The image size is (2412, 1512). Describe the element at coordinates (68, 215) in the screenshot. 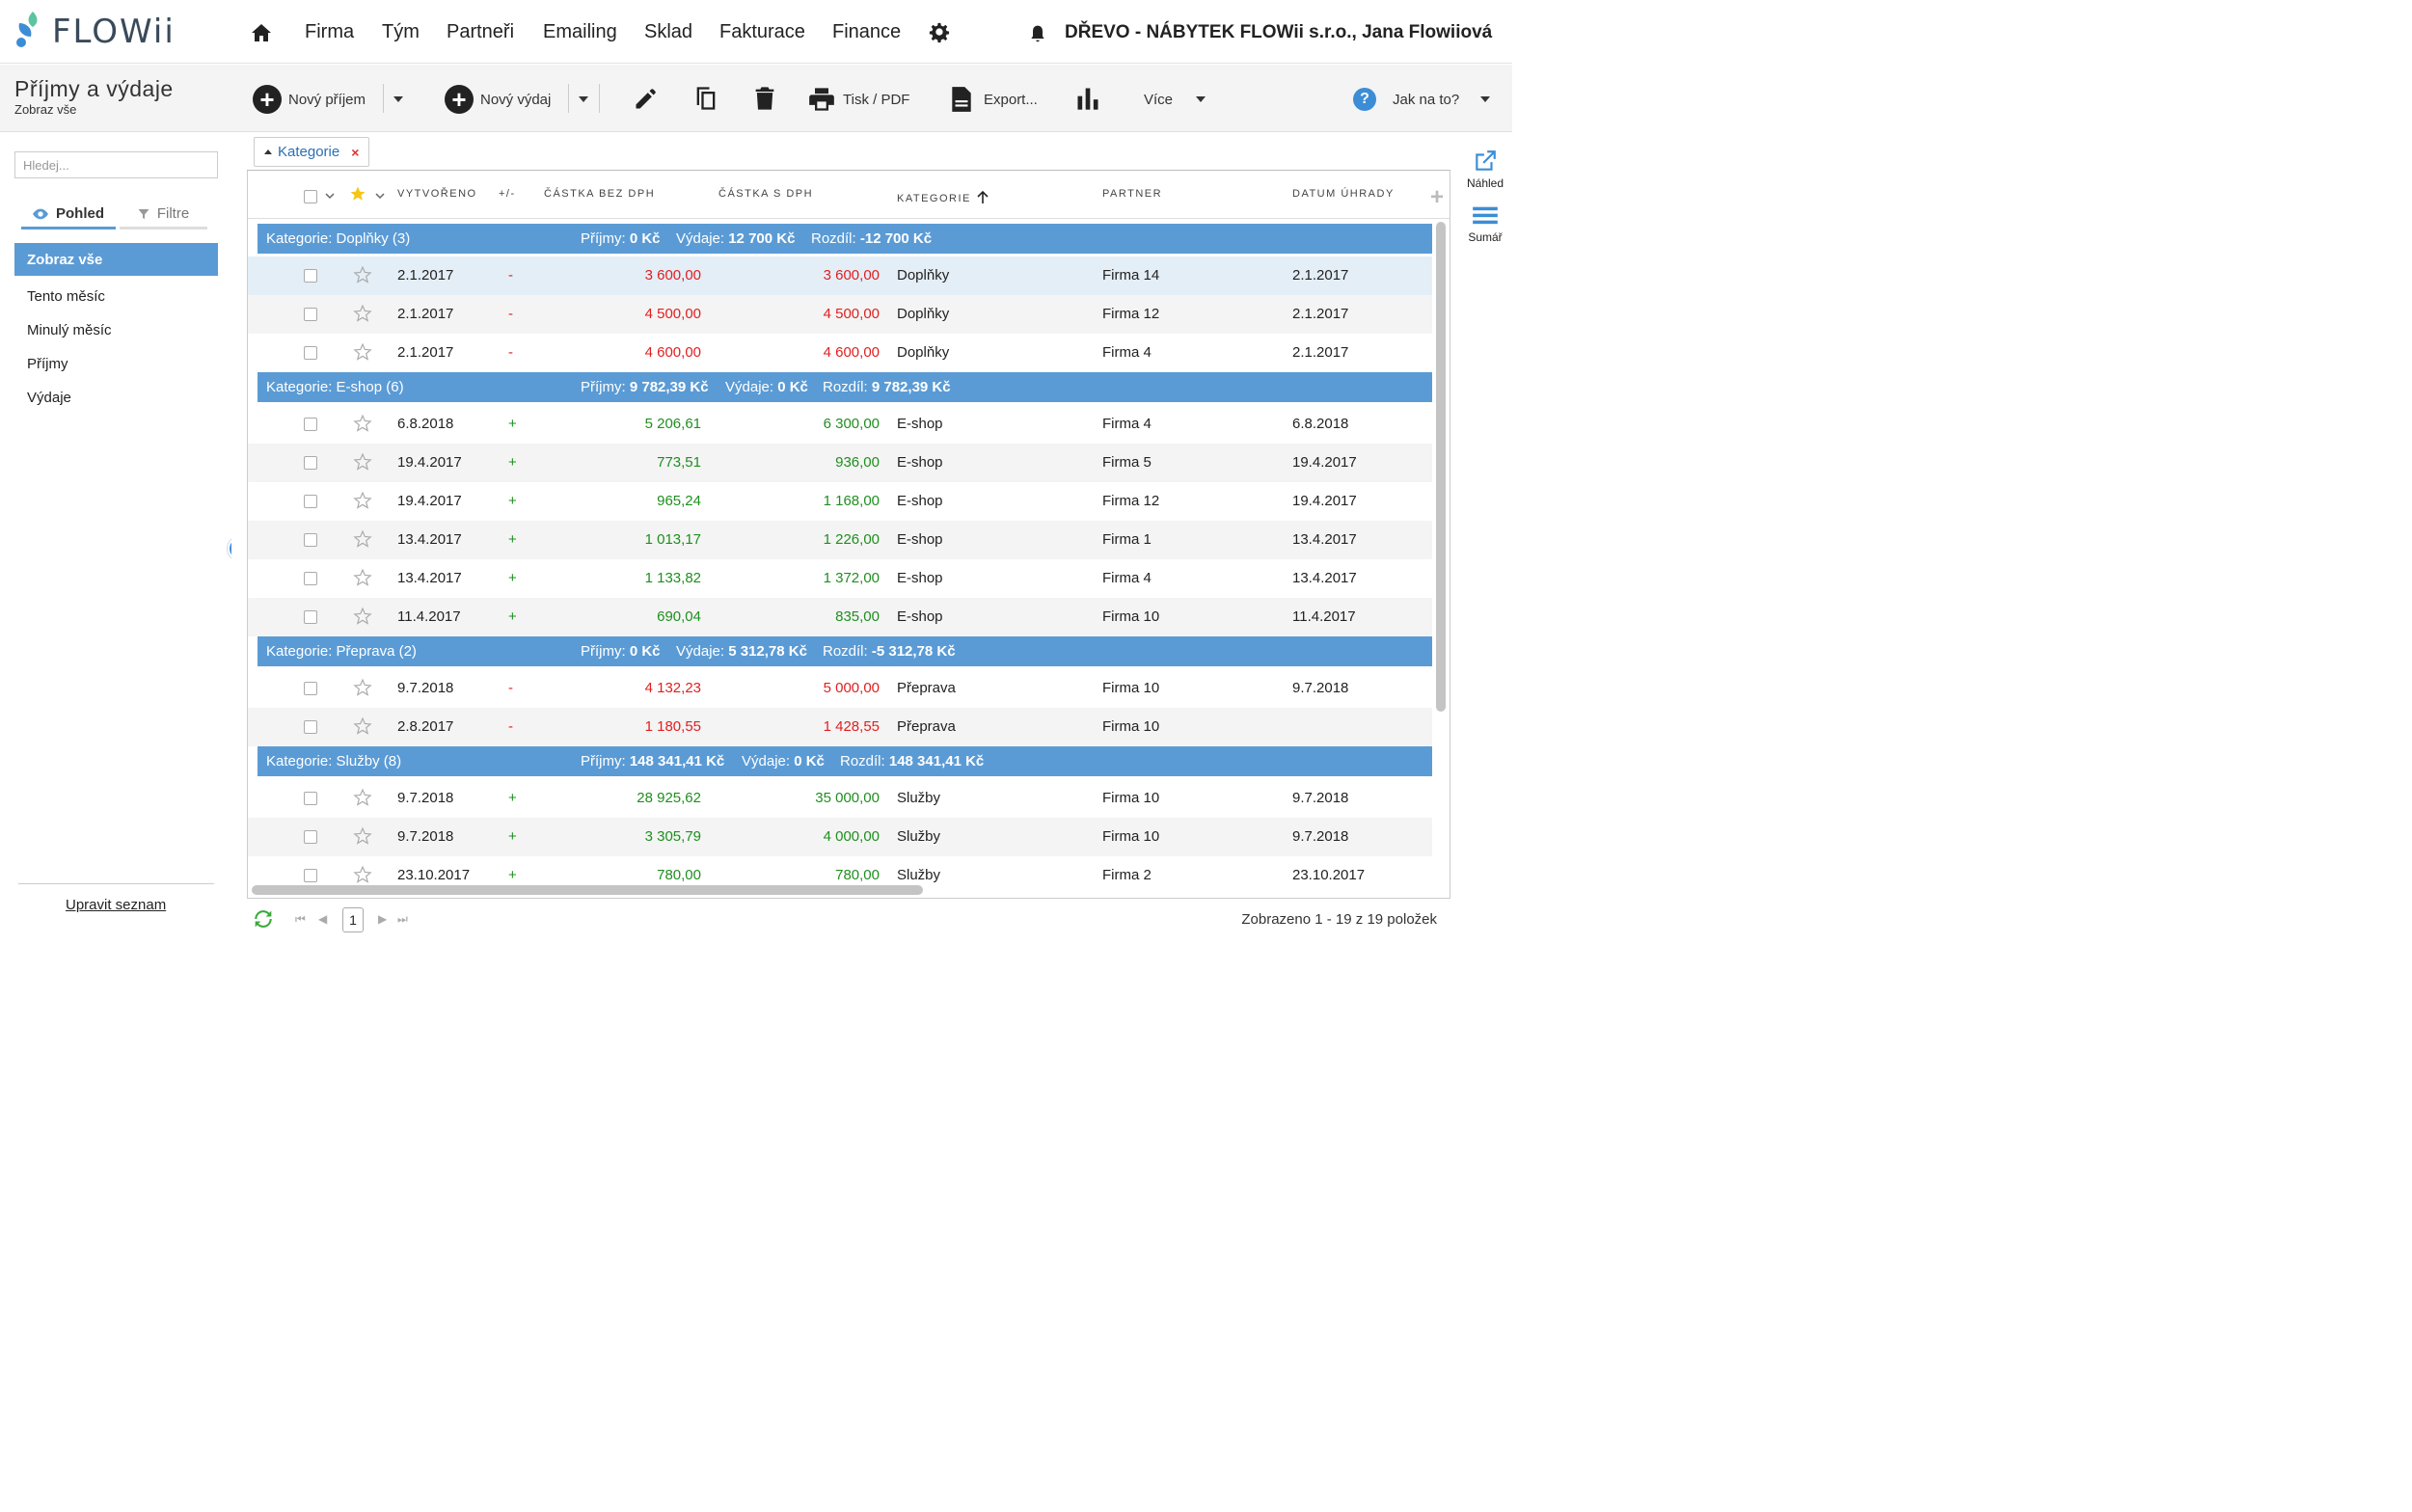

I see `tab-view: Pohled` at that location.